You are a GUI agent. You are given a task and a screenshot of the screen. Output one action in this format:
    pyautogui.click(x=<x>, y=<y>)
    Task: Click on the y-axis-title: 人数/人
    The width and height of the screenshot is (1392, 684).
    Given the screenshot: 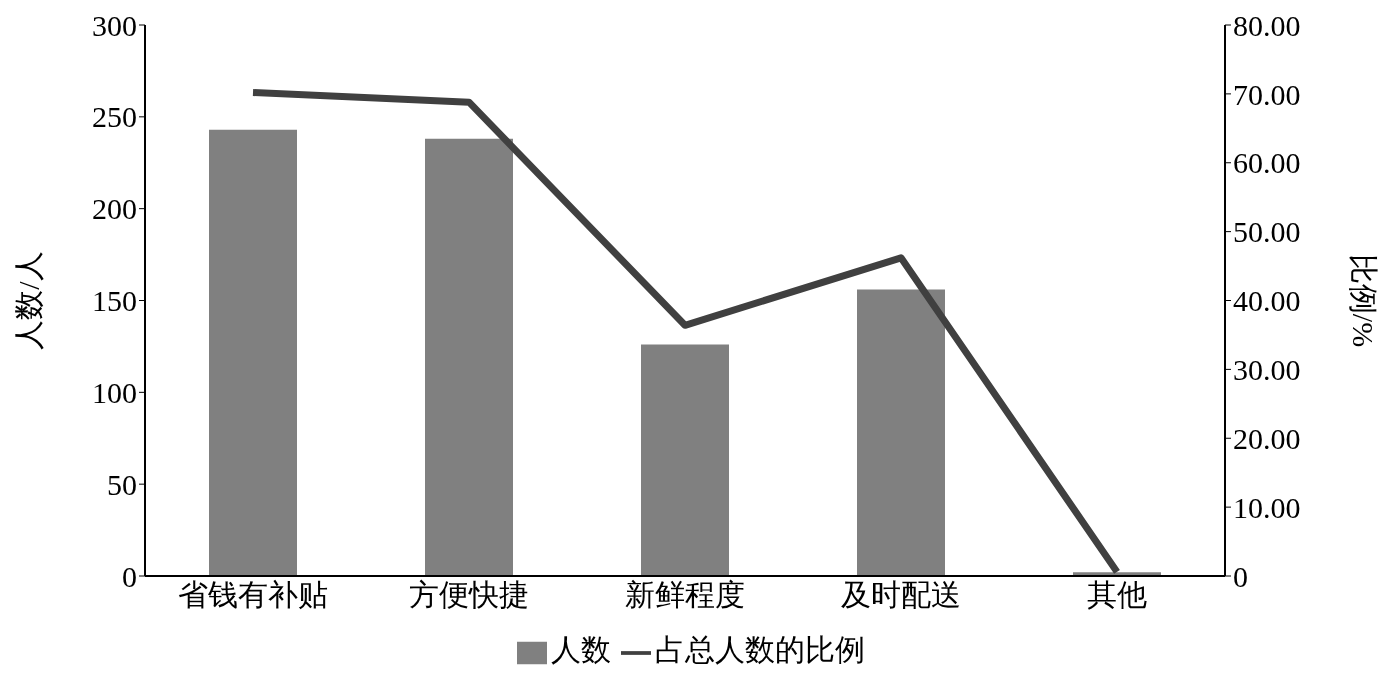 What is the action you would take?
    pyautogui.click(x=28, y=300)
    